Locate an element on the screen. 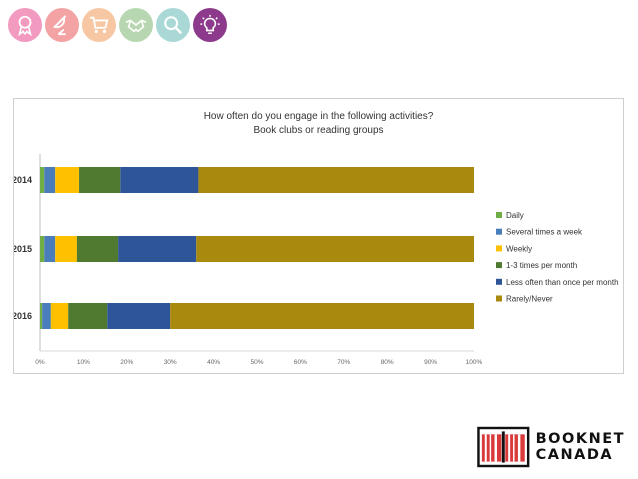  bar-2016-rarely-never is located at coordinates (322, 316).